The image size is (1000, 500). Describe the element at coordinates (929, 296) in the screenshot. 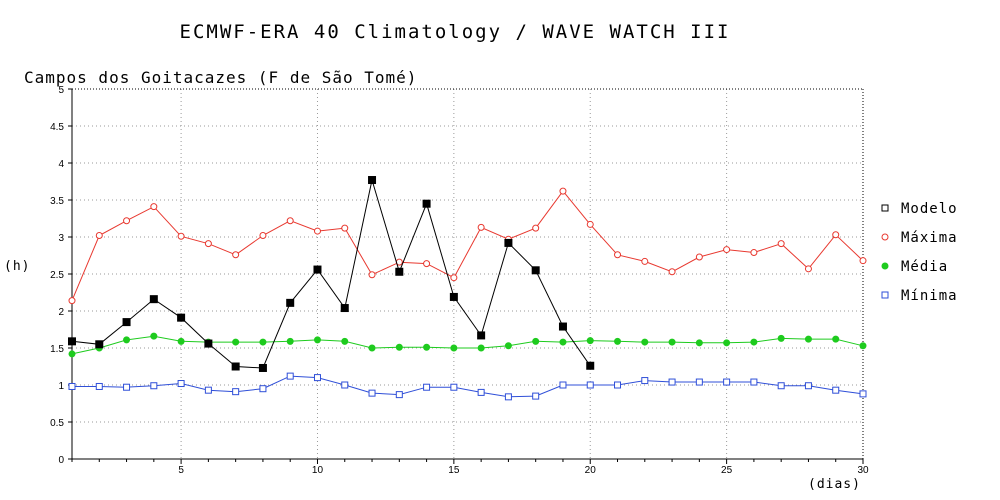

I see `legend-label-minima: Mínima` at that location.